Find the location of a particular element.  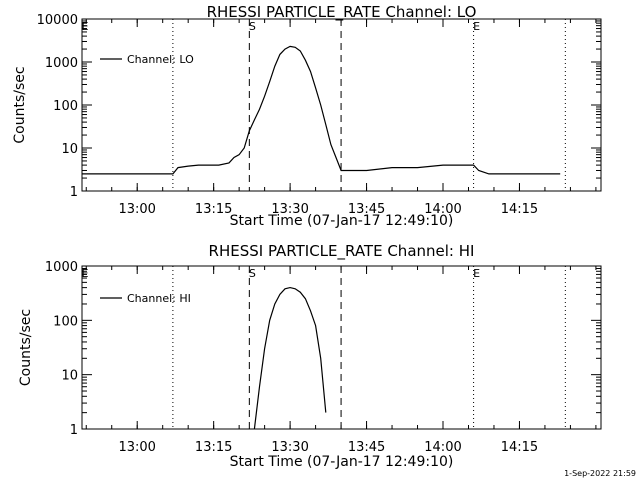

chart-title: RHESSI PARTICLE_RATE Channel: LO is located at coordinates (342, 12).